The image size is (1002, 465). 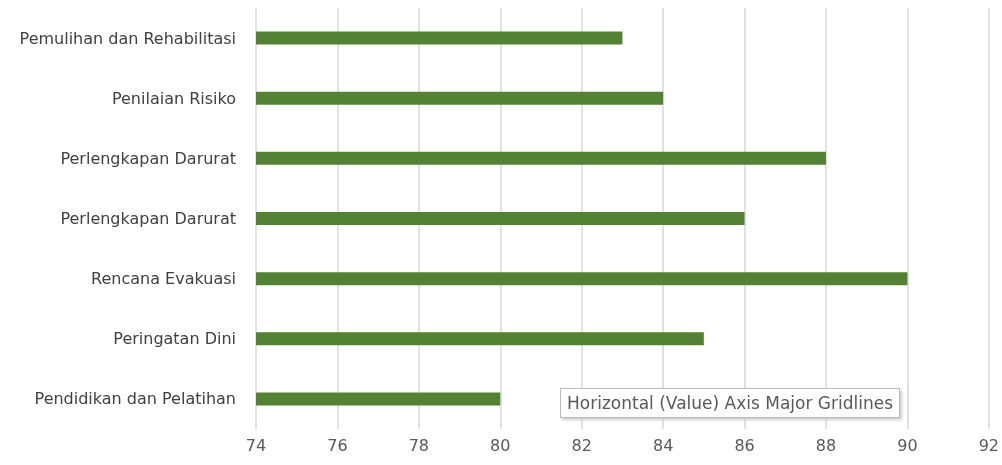 What do you see at coordinates (581, 445) in the screenshot?
I see `x-tick-label: 82` at bounding box center [581, 445].